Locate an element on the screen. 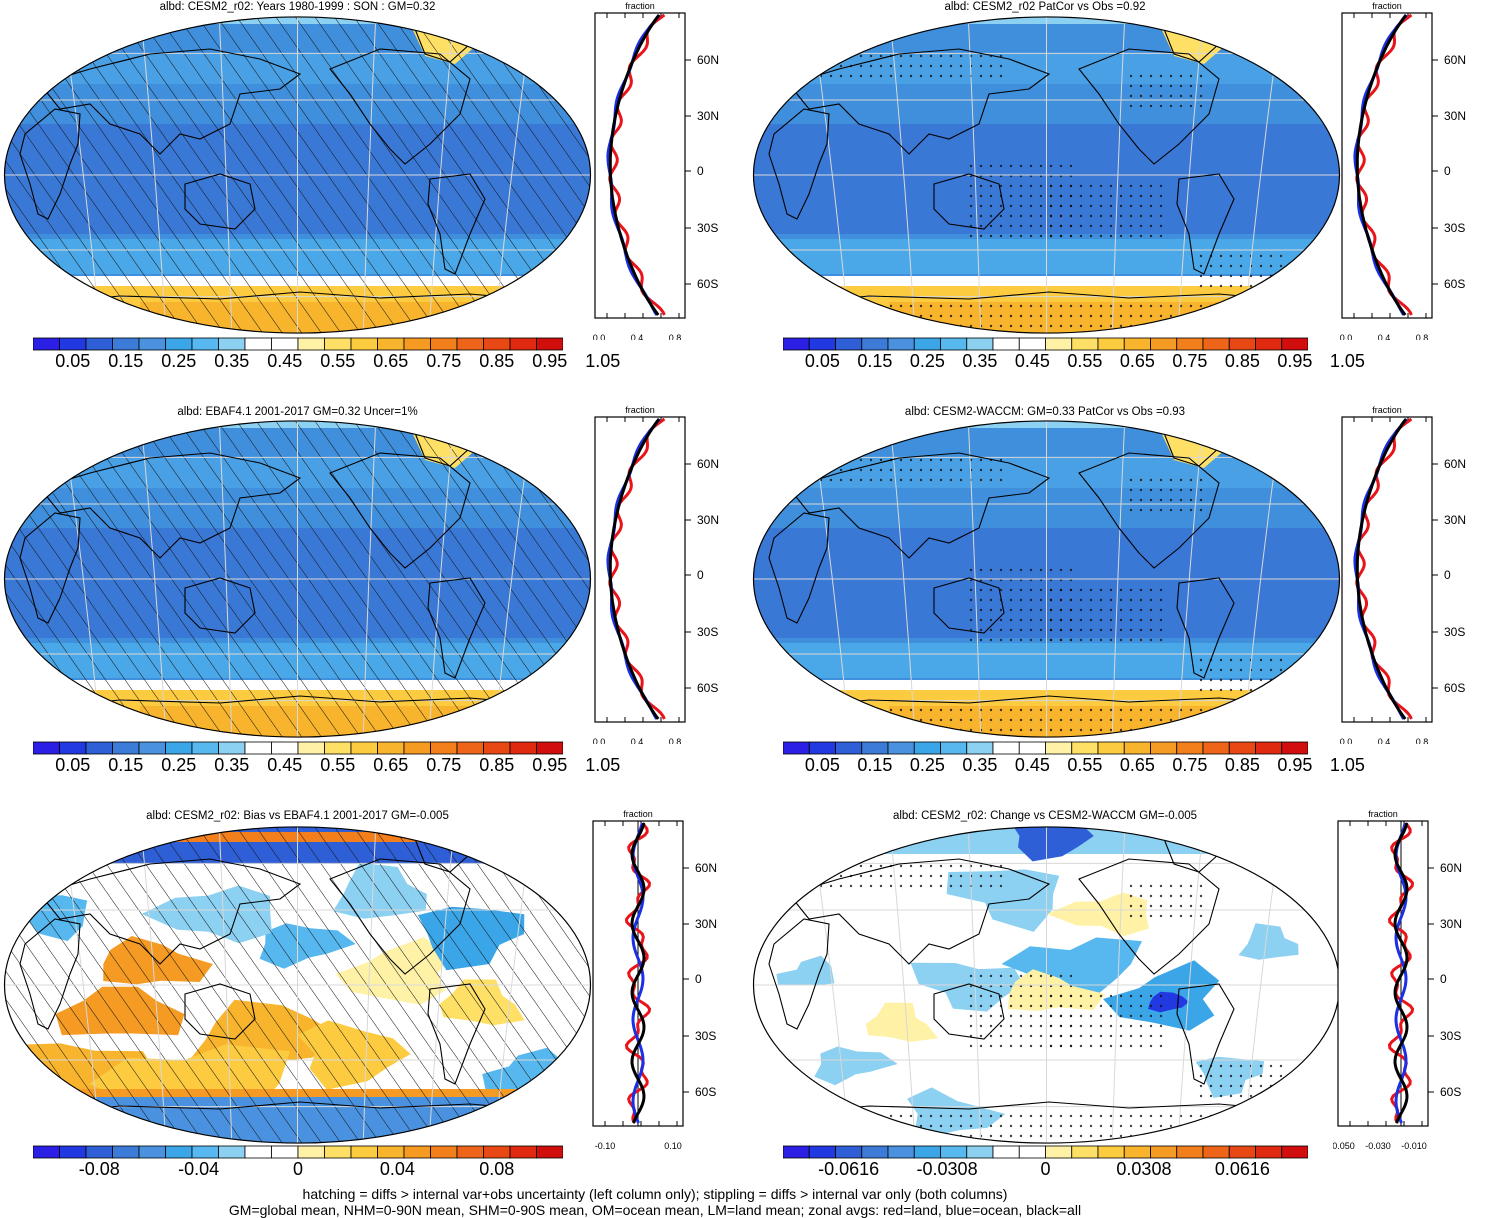 The width and height of the screenshot is (1485, 1218). colorbar-tick-label: 0 is located at coordinates (298, 1169).